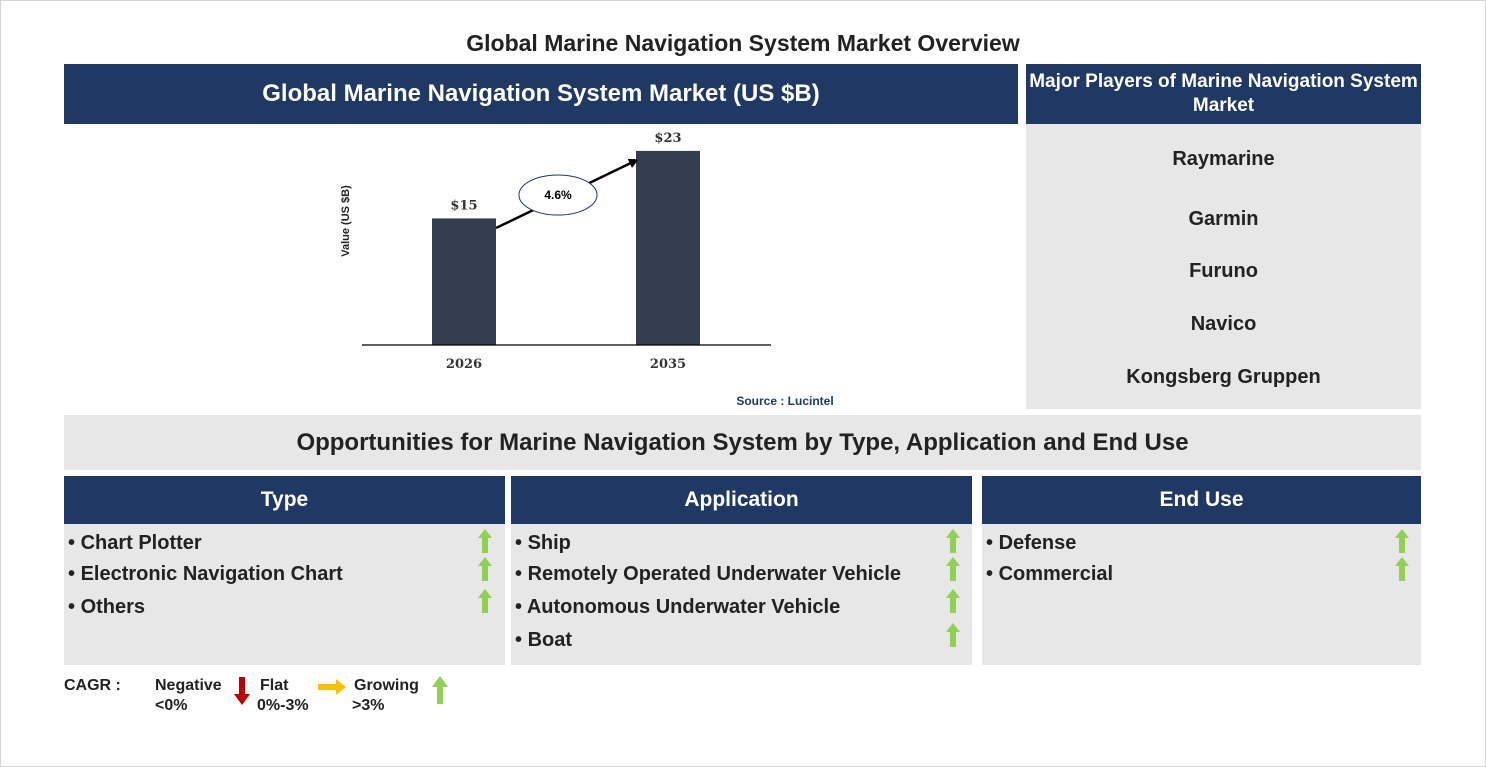 The width and height of the screenshot is (1486, 767). I want to click on type-item-label: Electronic Navigation Chart, so click(211, 574).